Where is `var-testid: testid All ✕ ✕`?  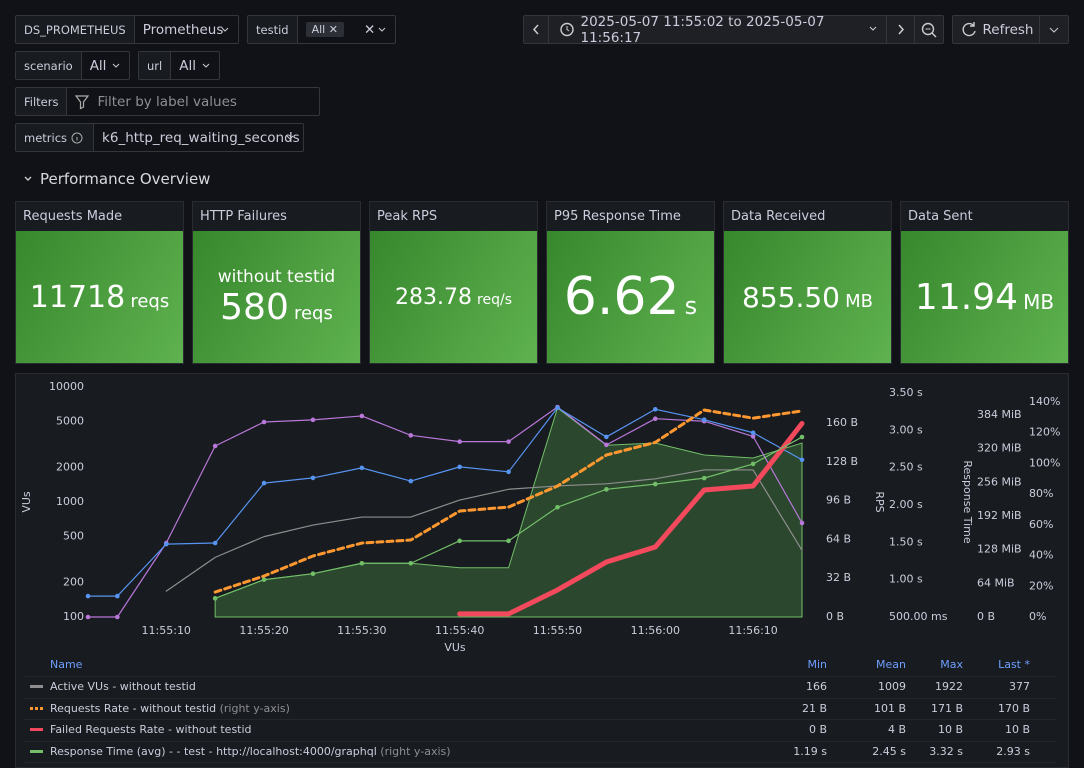 var-testid: testid All ✕ ✕ is located at coordinates (321, 29).